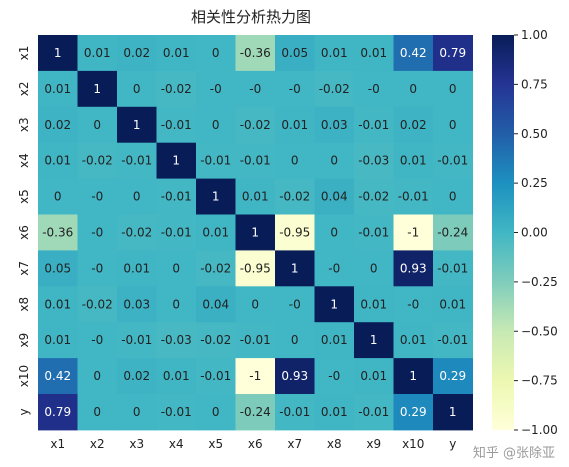 This screenshot has height=467, width=569. What do you see at coordinates (253, 444) in the screenshot?
I see `x-tick-labels: x1 x2 x3 x4 x5 x6 x7 x8 x9 x10 y` at bounding box center [253, 444].